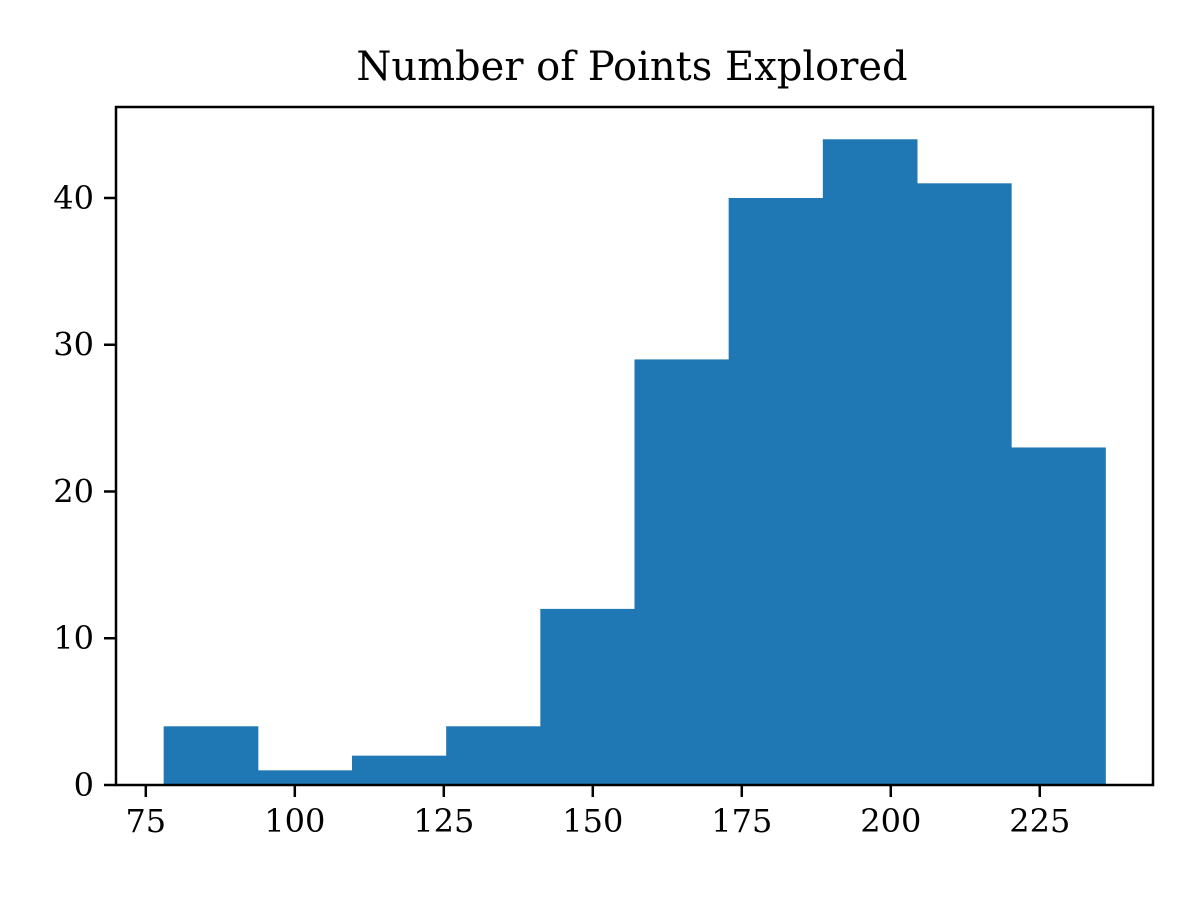 Image resolution: width=1200 pixels, height=900 pixels. I want to click on chart-title: Number of Points Explored, so click(631, 67).